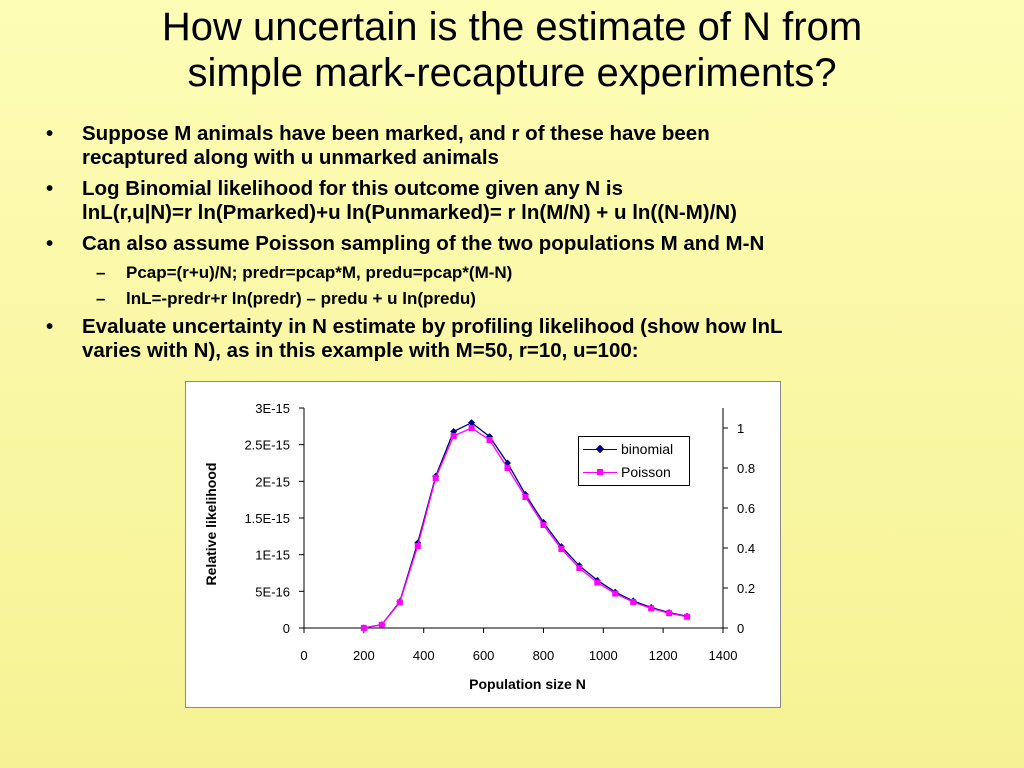  Describe the element at coordinates (211, 524) in the screenshot. I see `y-axis-label: Relative likelihood` at that location.